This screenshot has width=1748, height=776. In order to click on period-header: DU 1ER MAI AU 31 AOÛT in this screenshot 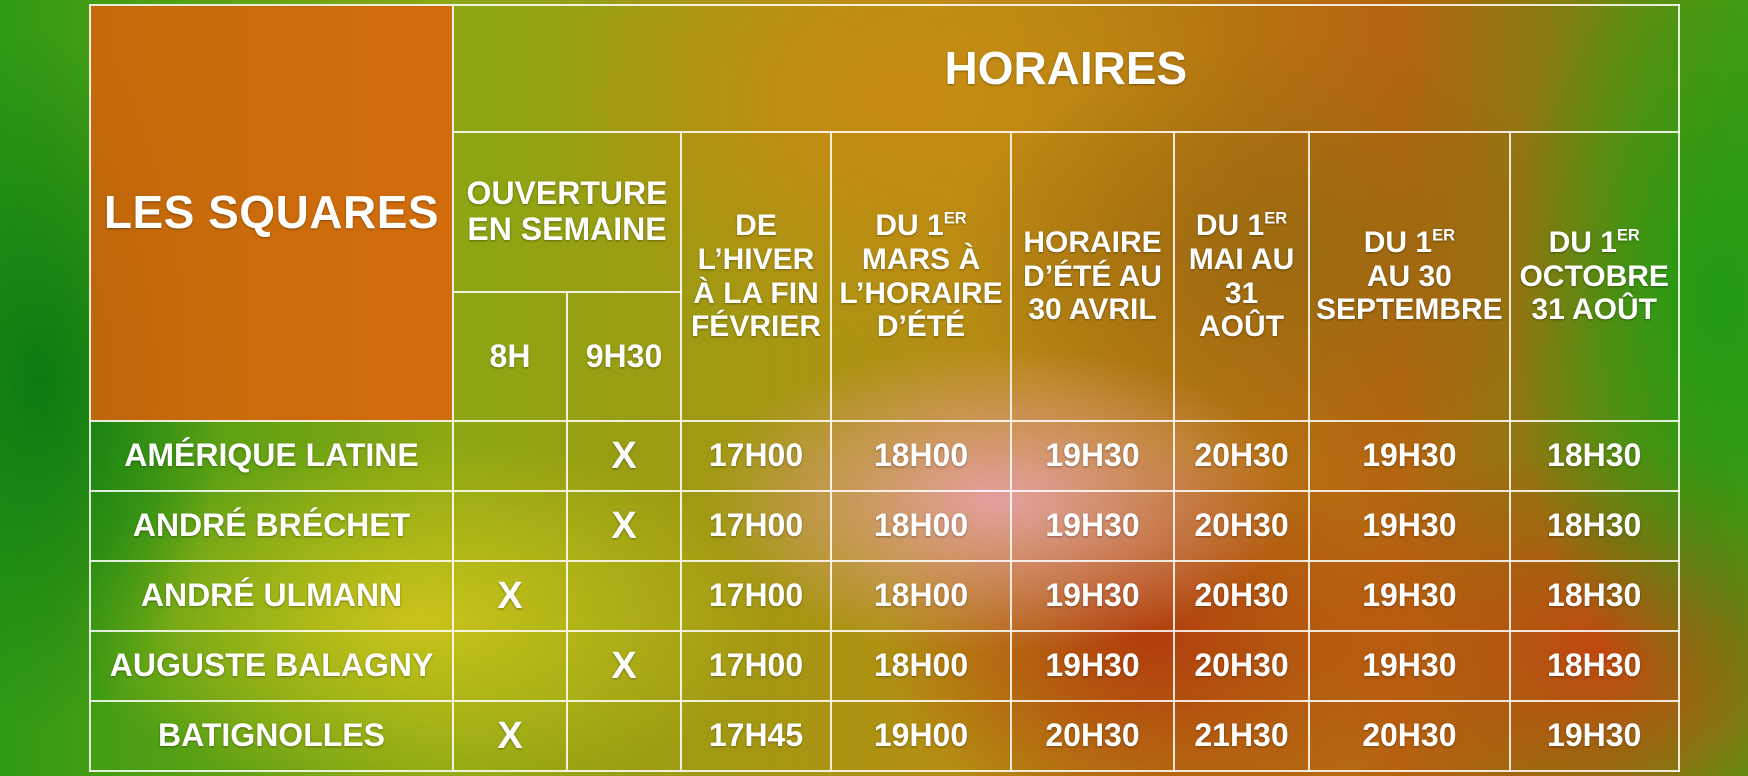, I will do `click(1241, 276)`.